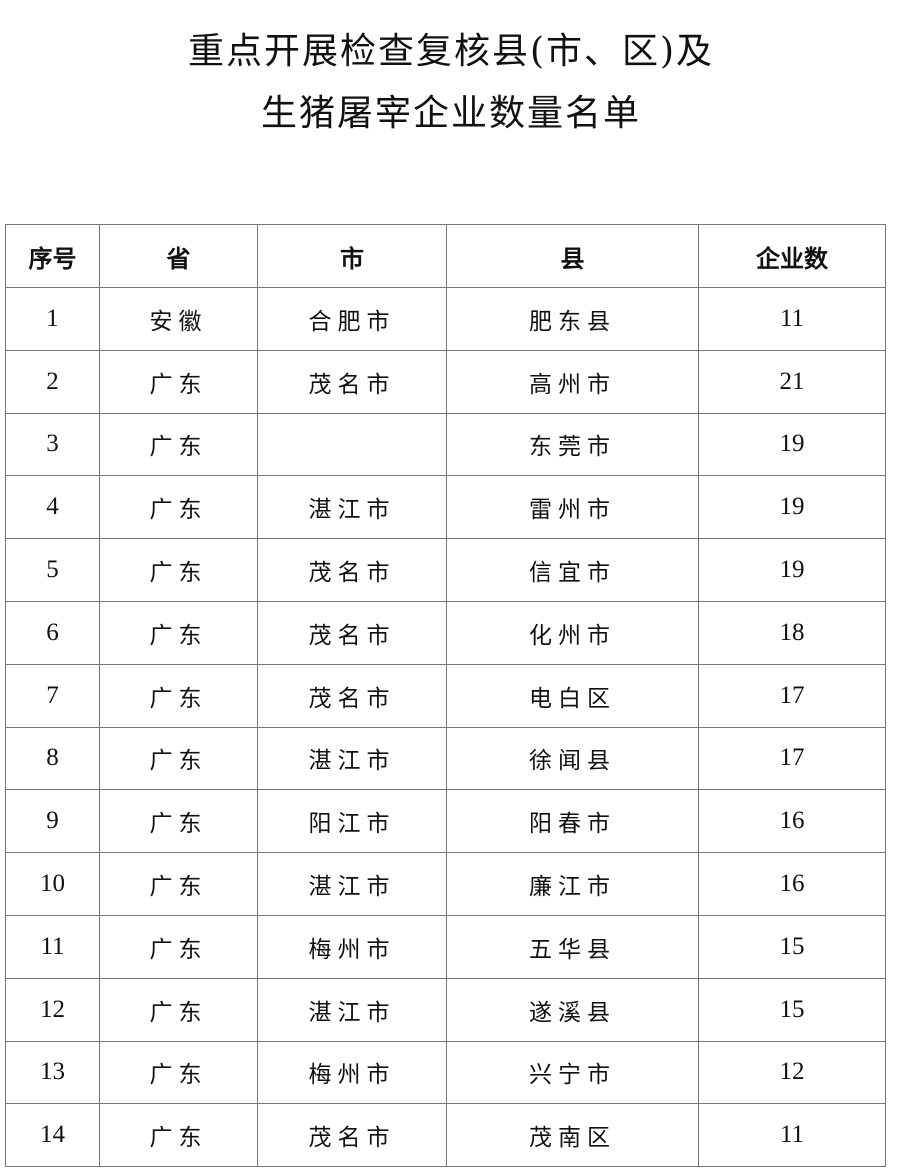  What do you see at coordinates (352, 256) in the screenshot?
I see `header-city: 市` at bounding box center [352, 256].